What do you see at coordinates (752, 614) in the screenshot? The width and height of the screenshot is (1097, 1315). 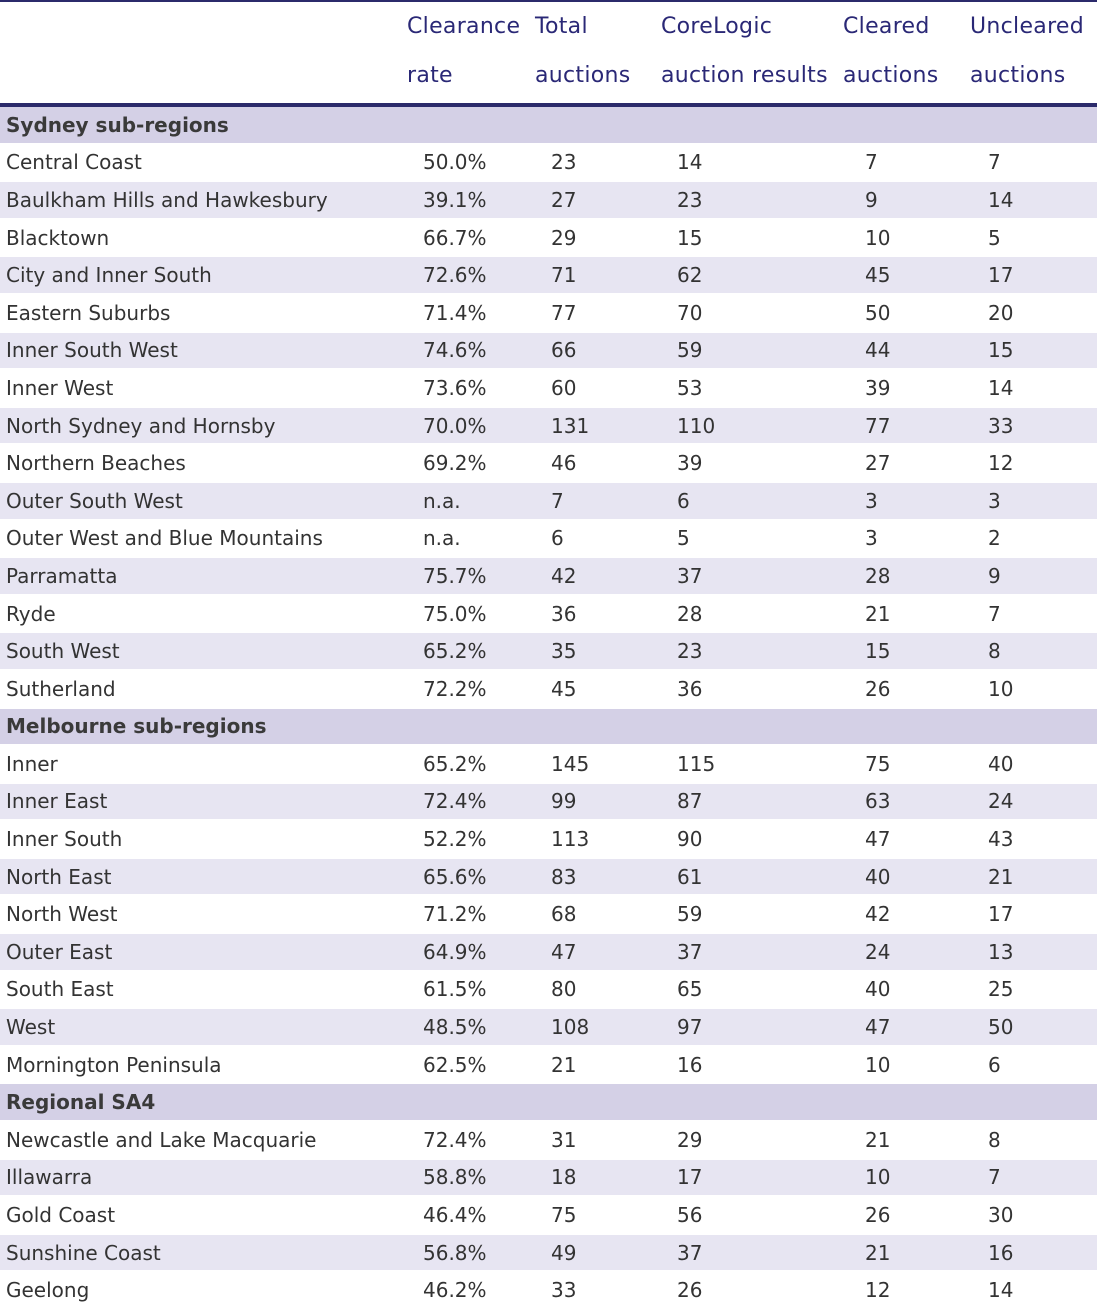 I see `corelogic-results-cell: 28` at bounding box center [752, 614].